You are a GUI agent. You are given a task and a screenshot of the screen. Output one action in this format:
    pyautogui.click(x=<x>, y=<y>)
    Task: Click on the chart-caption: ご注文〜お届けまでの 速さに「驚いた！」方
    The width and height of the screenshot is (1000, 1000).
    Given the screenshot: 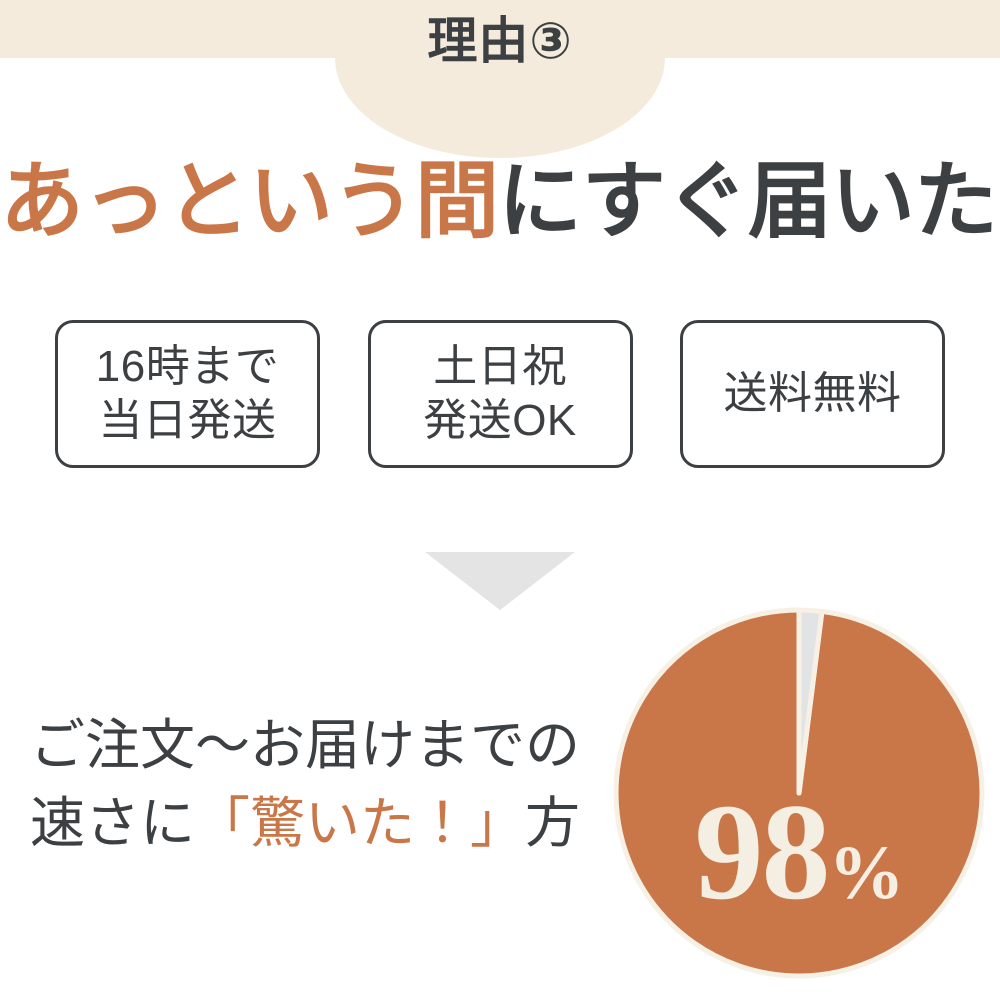 What is the action you would take?
    pyautogui.click(x=320, y=784)
    